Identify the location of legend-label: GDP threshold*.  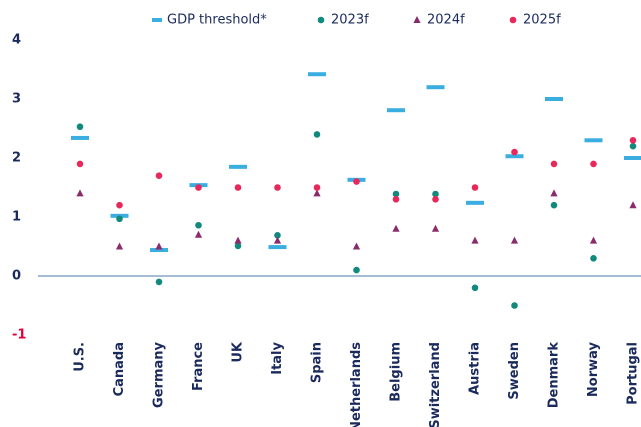
(217, 20).